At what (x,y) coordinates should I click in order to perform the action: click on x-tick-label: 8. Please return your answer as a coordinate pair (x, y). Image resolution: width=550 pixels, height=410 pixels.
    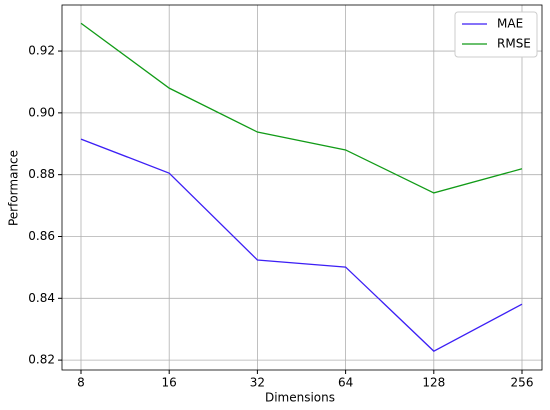
    Looking at the image, I should click on (81, 383).